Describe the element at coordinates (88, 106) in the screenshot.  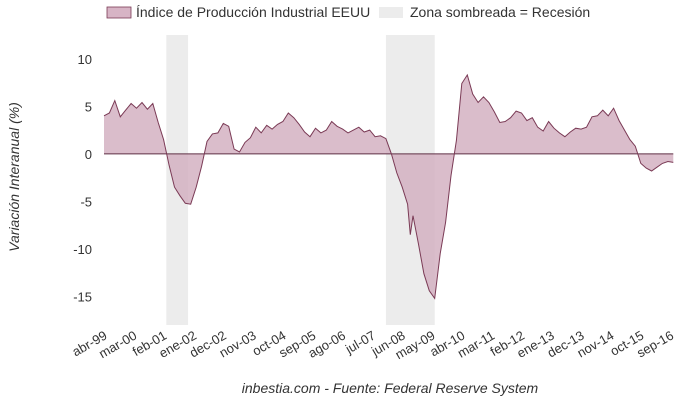
I see `y-tick-label: 5` at that location.